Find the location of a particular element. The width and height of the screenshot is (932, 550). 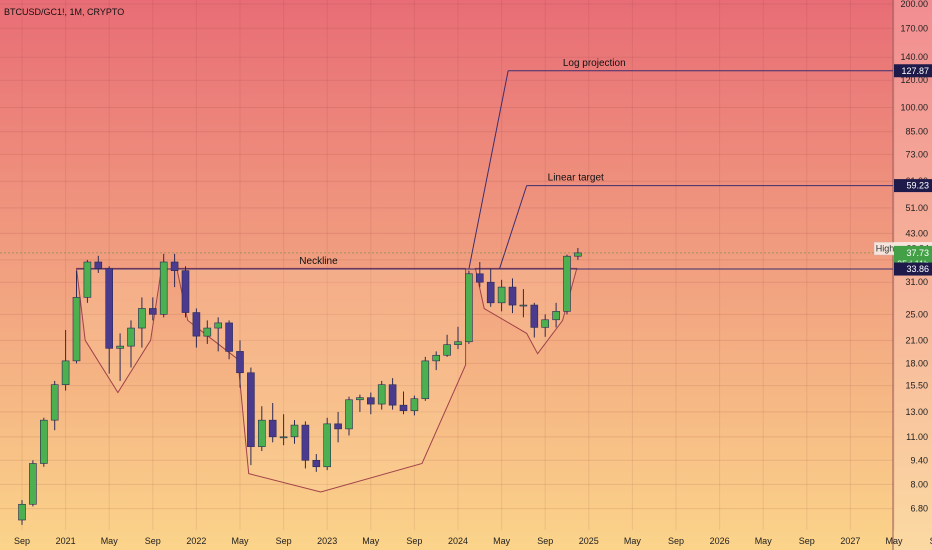

price-tick-label: 21.00 is located at coordinates (916, 340).